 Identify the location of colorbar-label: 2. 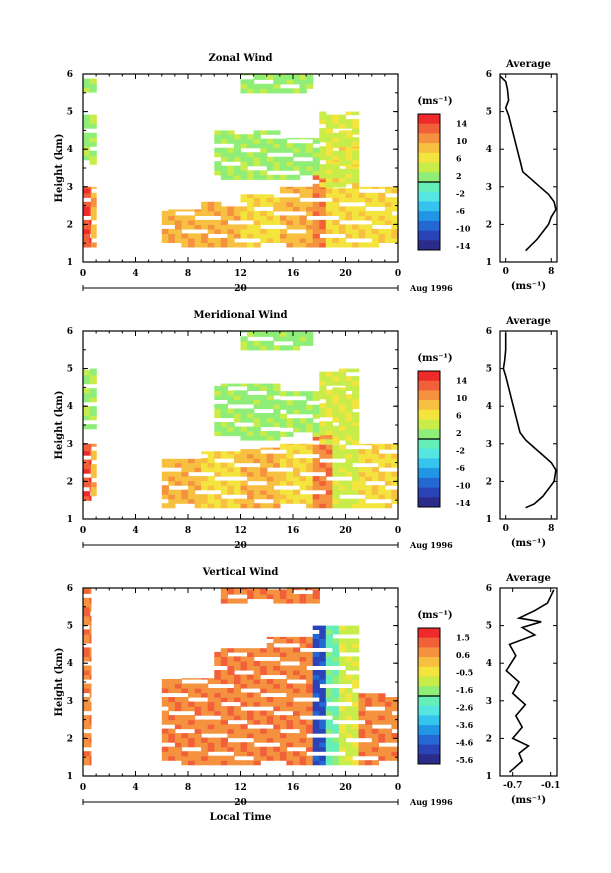
(459, 433).